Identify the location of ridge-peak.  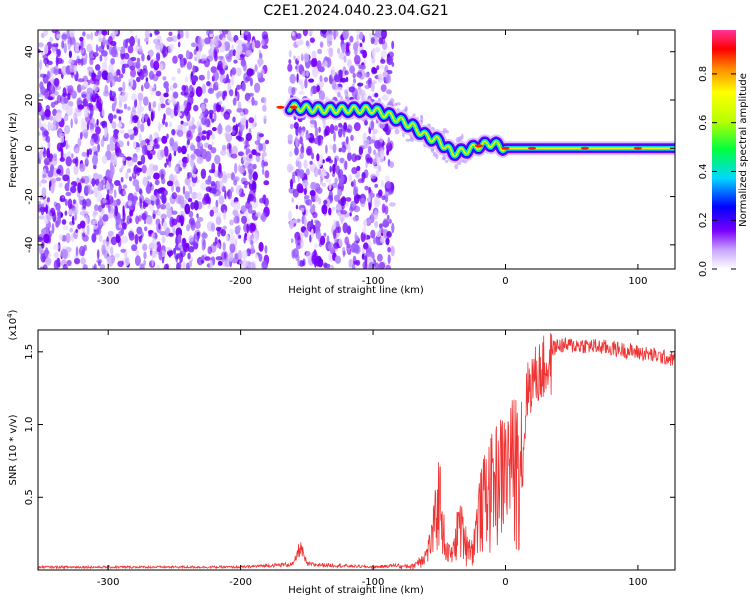
(280, 107).